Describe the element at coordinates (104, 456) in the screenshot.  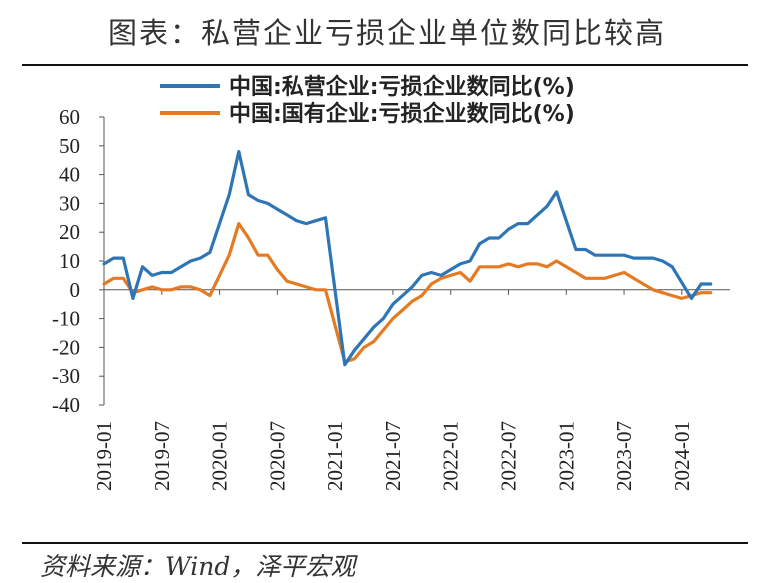
I see `x-tick-label: 2019-01` at that location.